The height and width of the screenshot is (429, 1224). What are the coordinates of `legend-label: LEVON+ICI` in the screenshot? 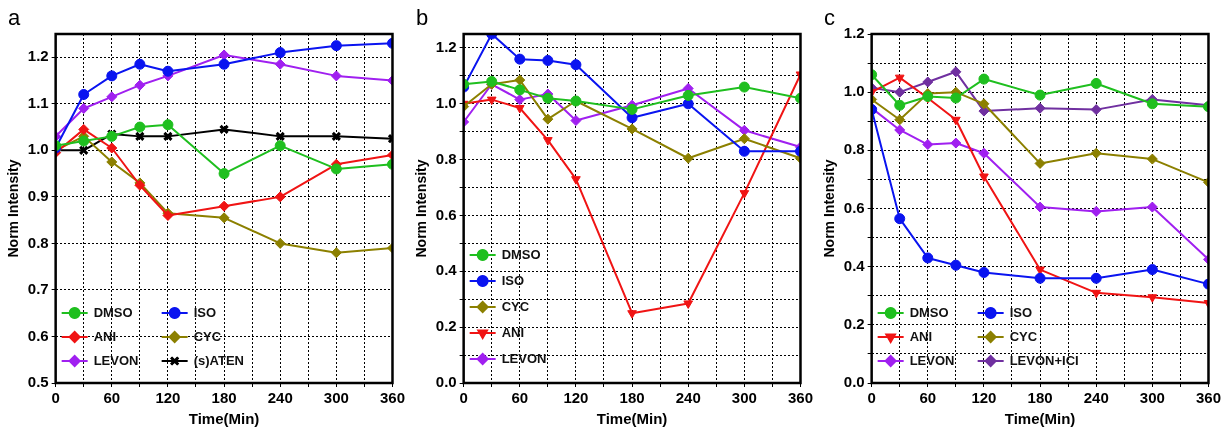 It's located at (1044, 360).